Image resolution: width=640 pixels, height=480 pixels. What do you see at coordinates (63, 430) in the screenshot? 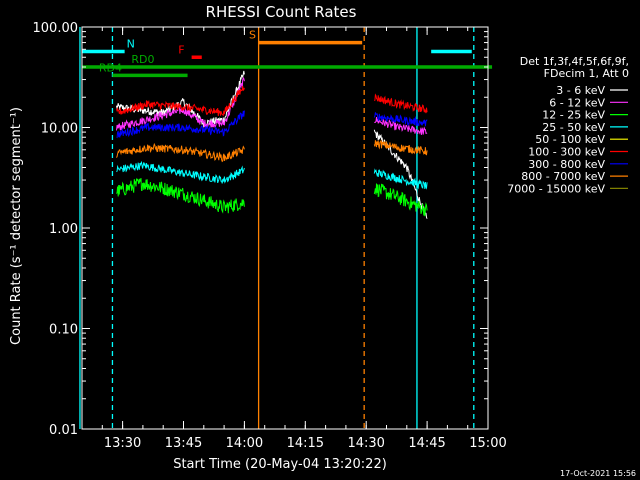
I see `y-tick-label: 0.01` at bounding box center [63, 430].